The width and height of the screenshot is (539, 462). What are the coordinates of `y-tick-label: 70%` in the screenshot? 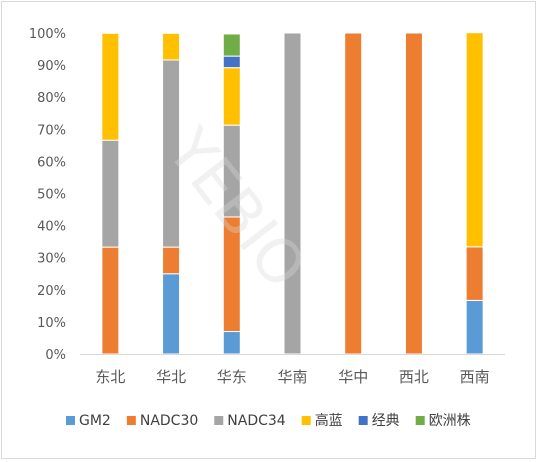 It's located at (51, 130).